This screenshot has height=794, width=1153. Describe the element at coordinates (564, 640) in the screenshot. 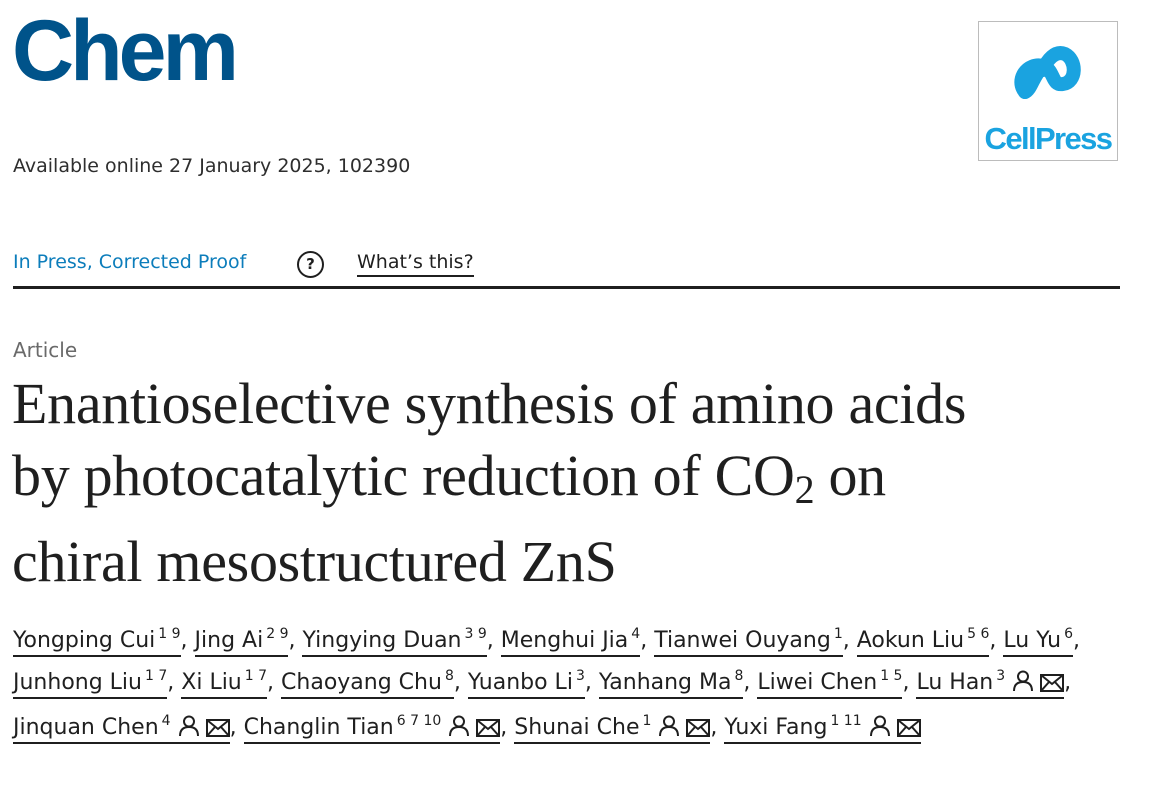

I see `author-name: Menghui Jia` at that location.